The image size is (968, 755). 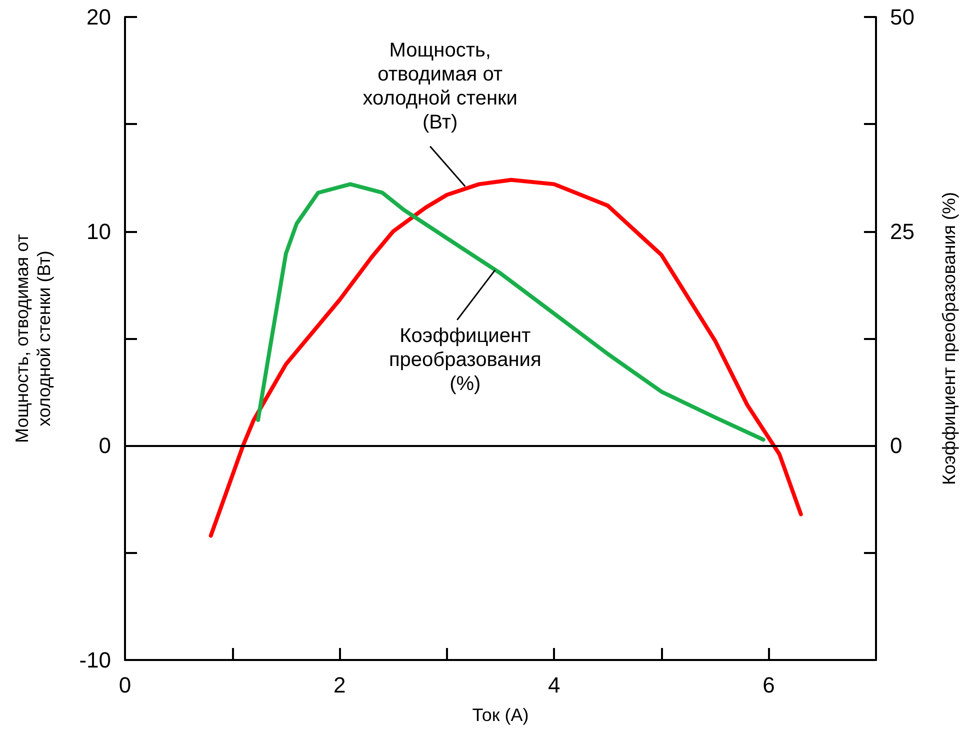 I want to click on y-tick-label: -10, so click(x=95, y=660).